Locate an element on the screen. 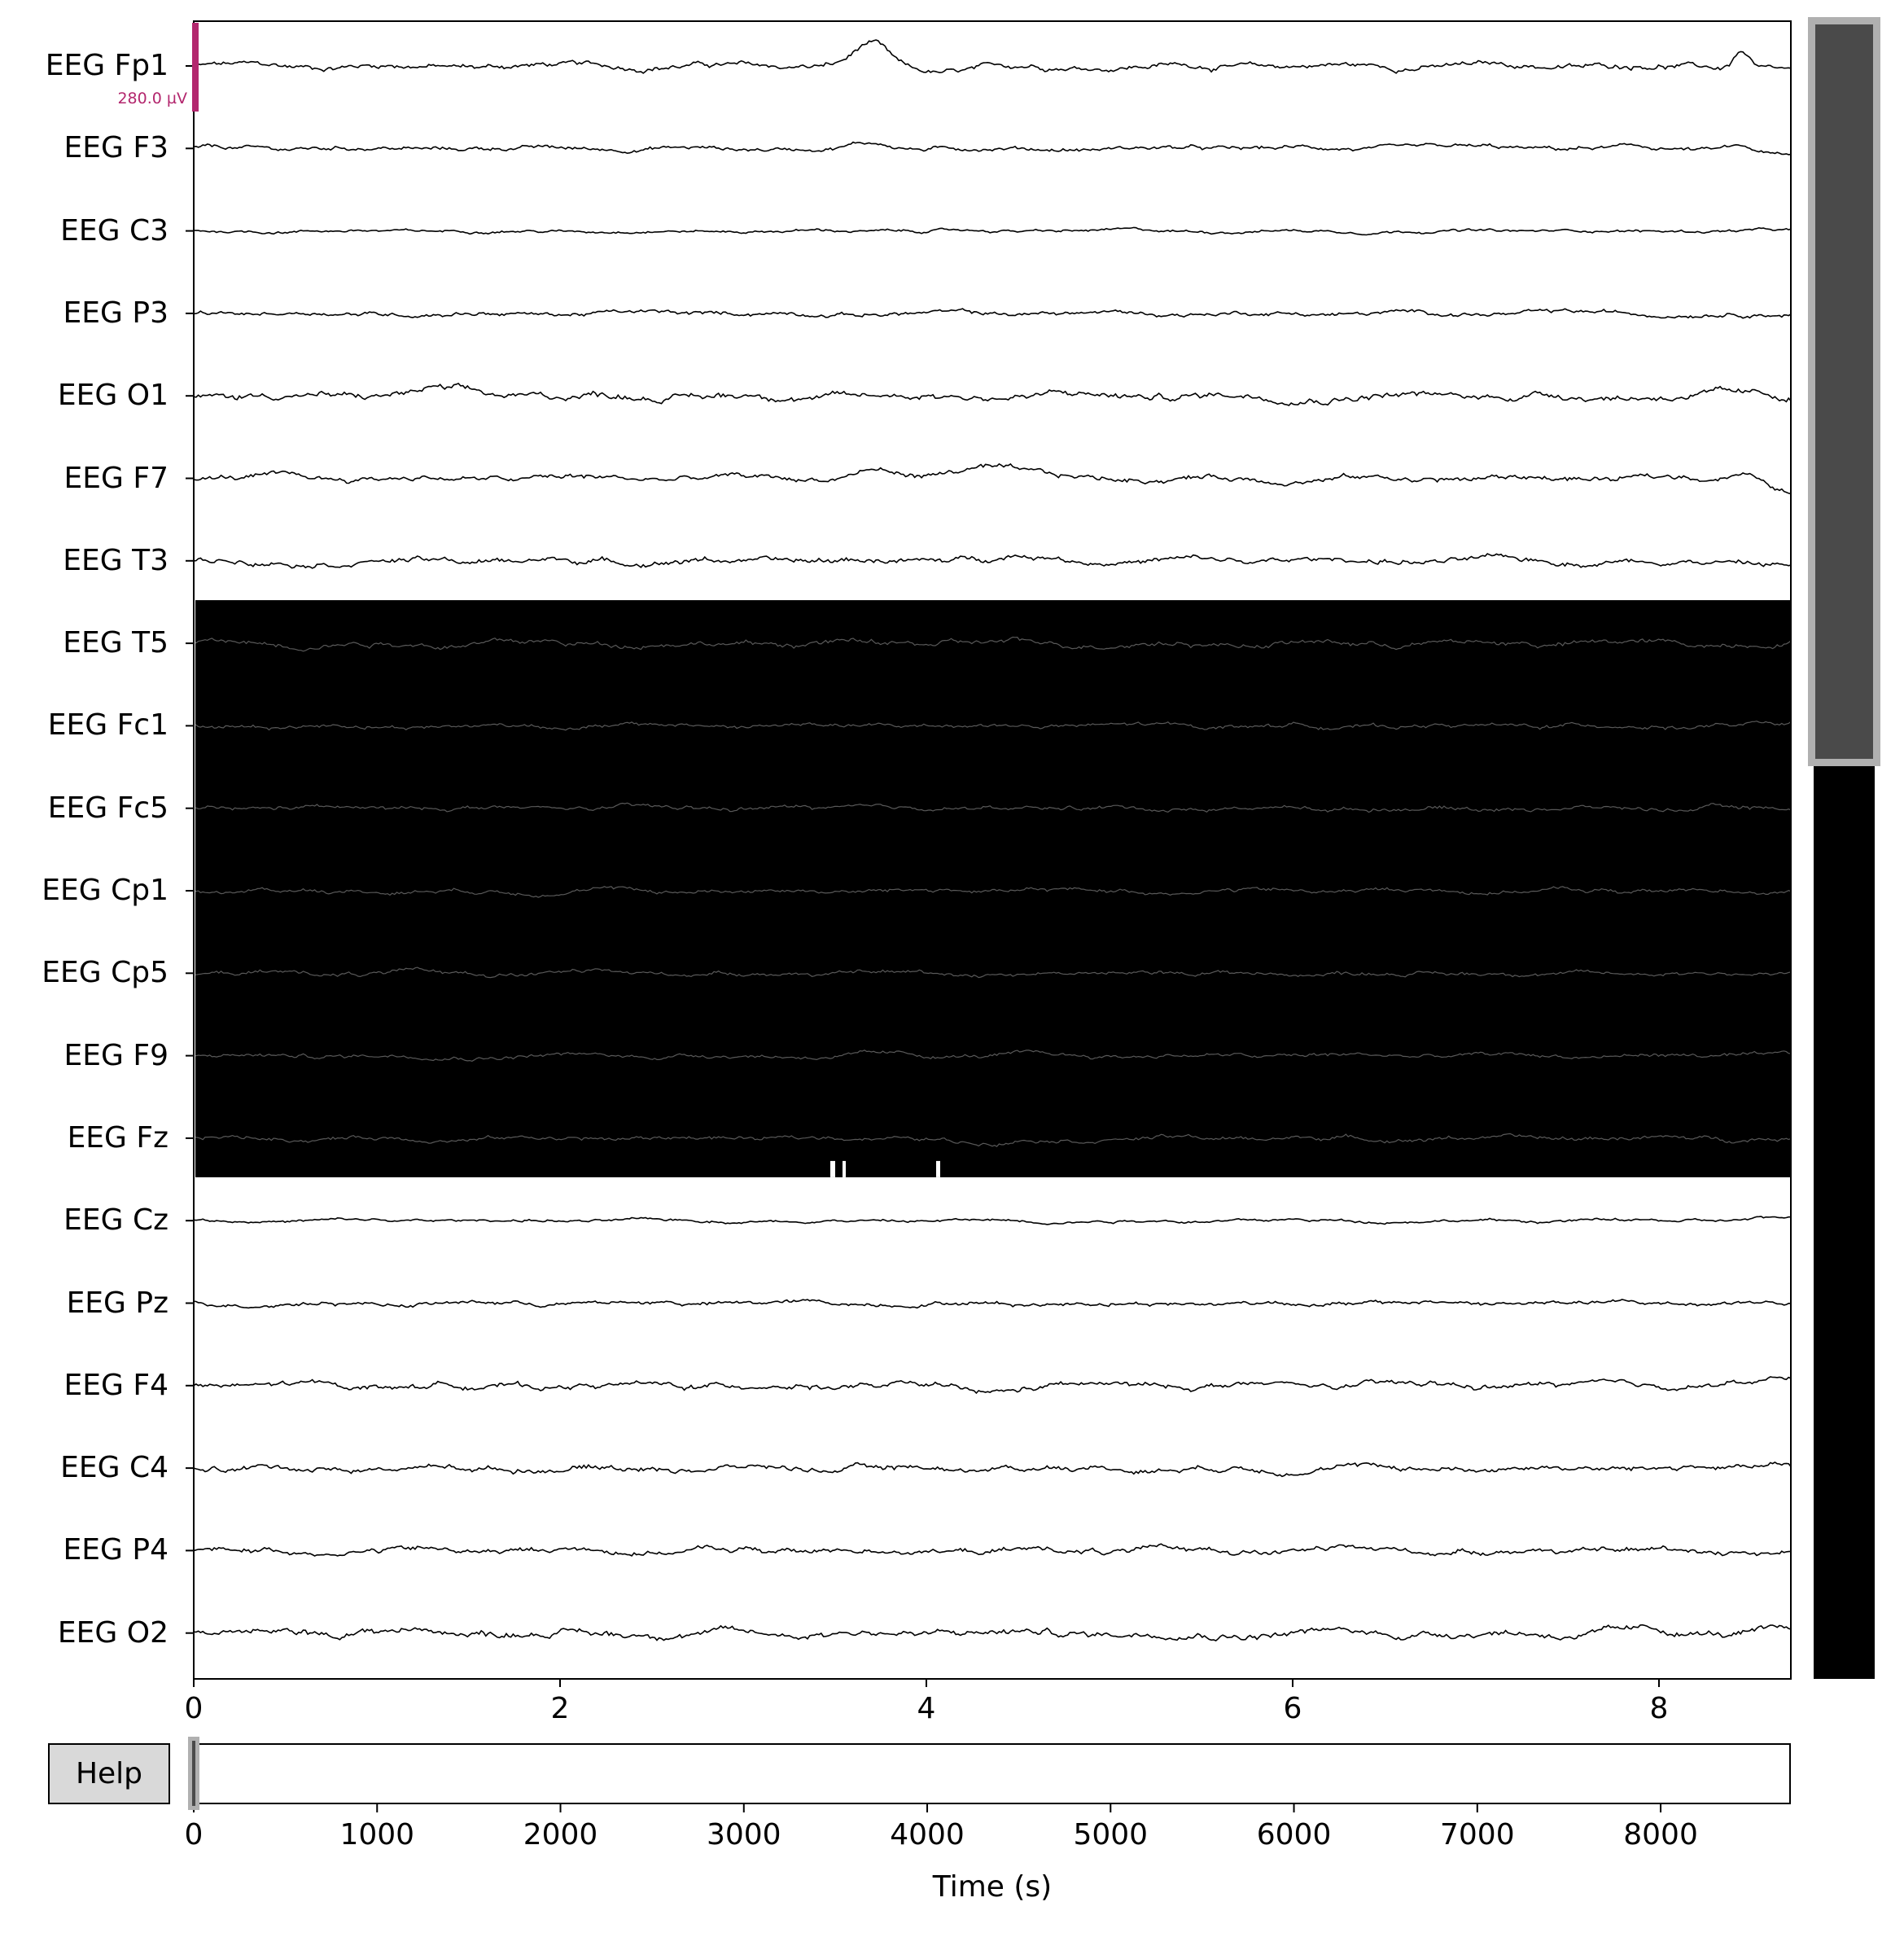  overview-tick-label: 8000 is located at coordinates (1661, 1835).